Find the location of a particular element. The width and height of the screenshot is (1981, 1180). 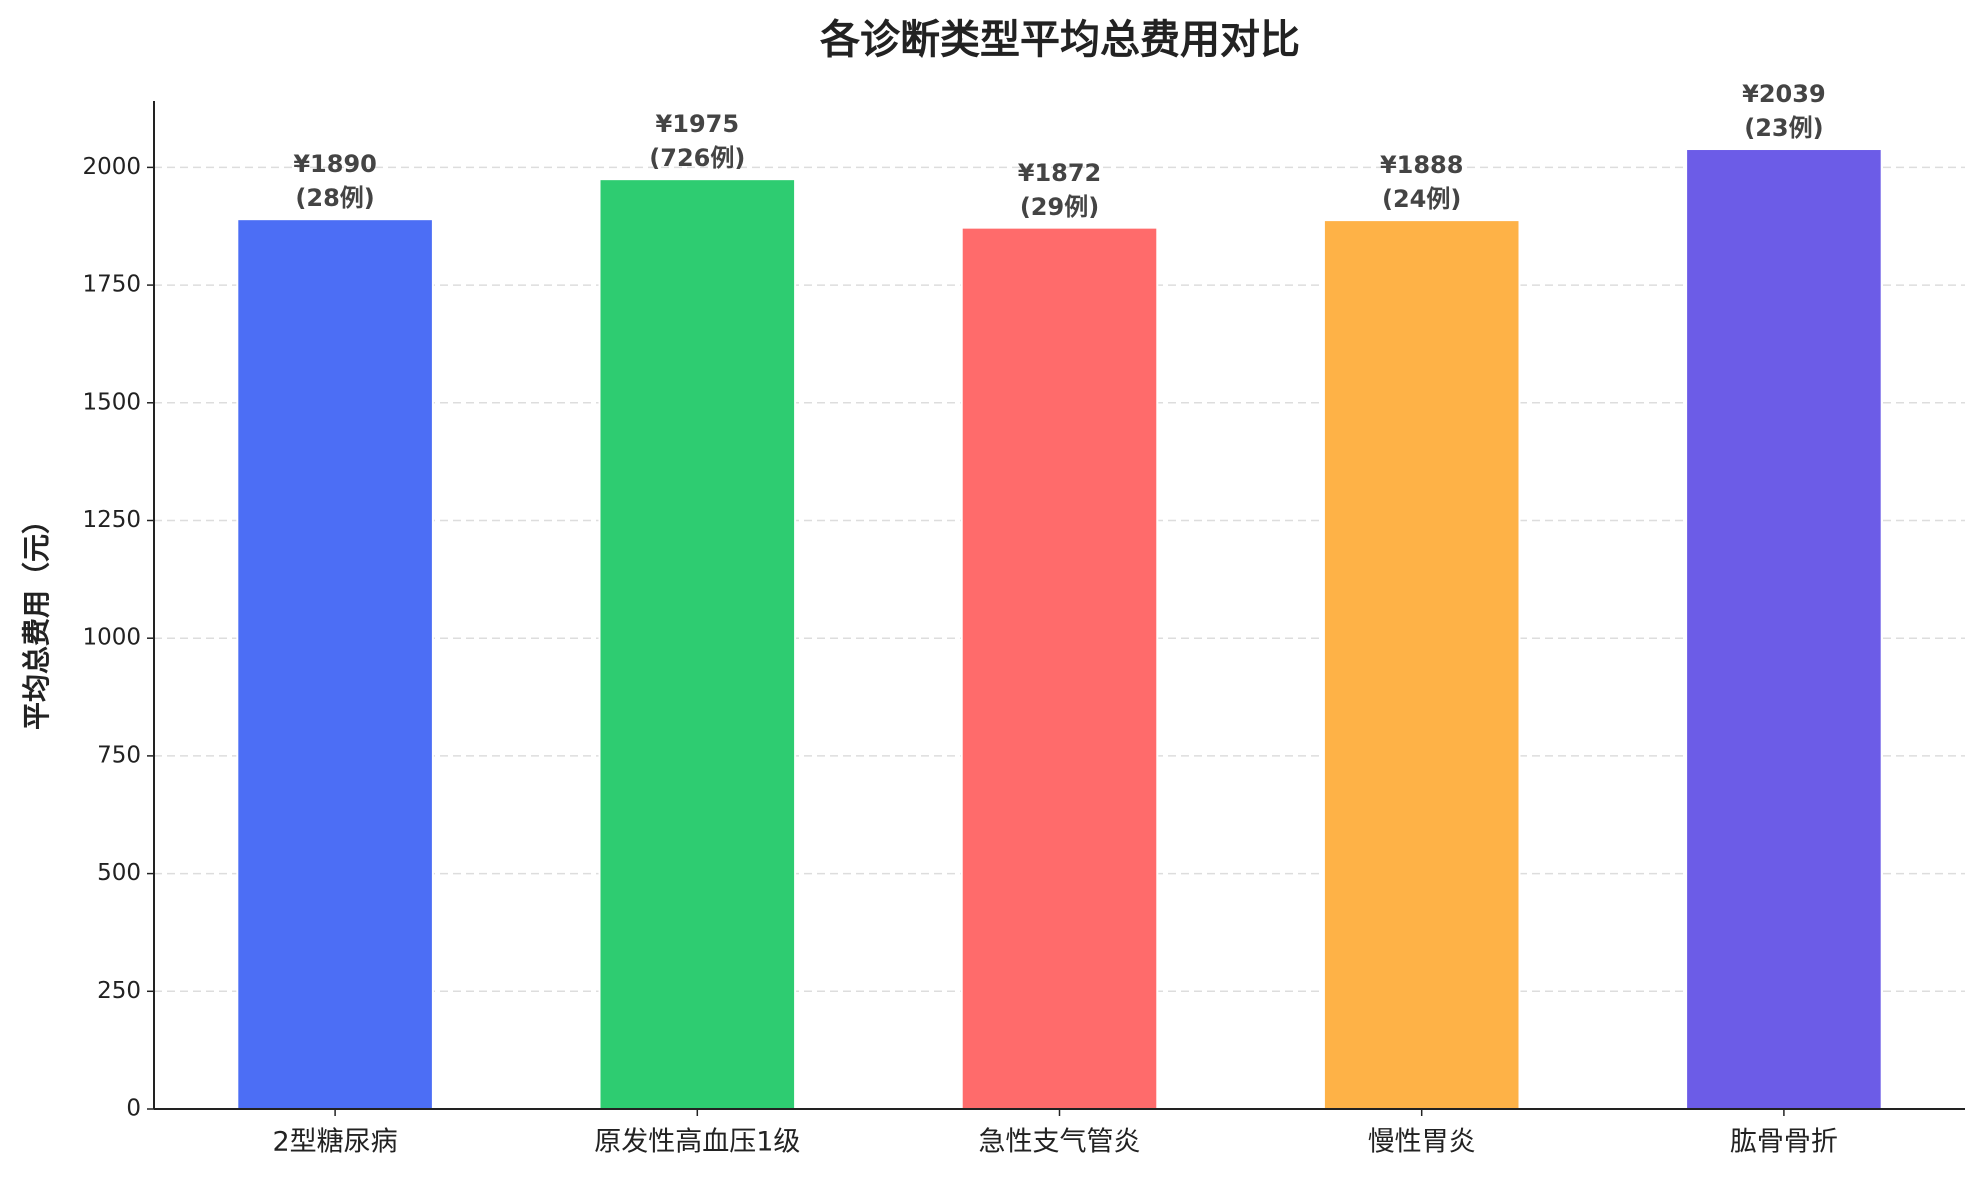

y-tick-label: 250 is located at coordinates (119, 991).